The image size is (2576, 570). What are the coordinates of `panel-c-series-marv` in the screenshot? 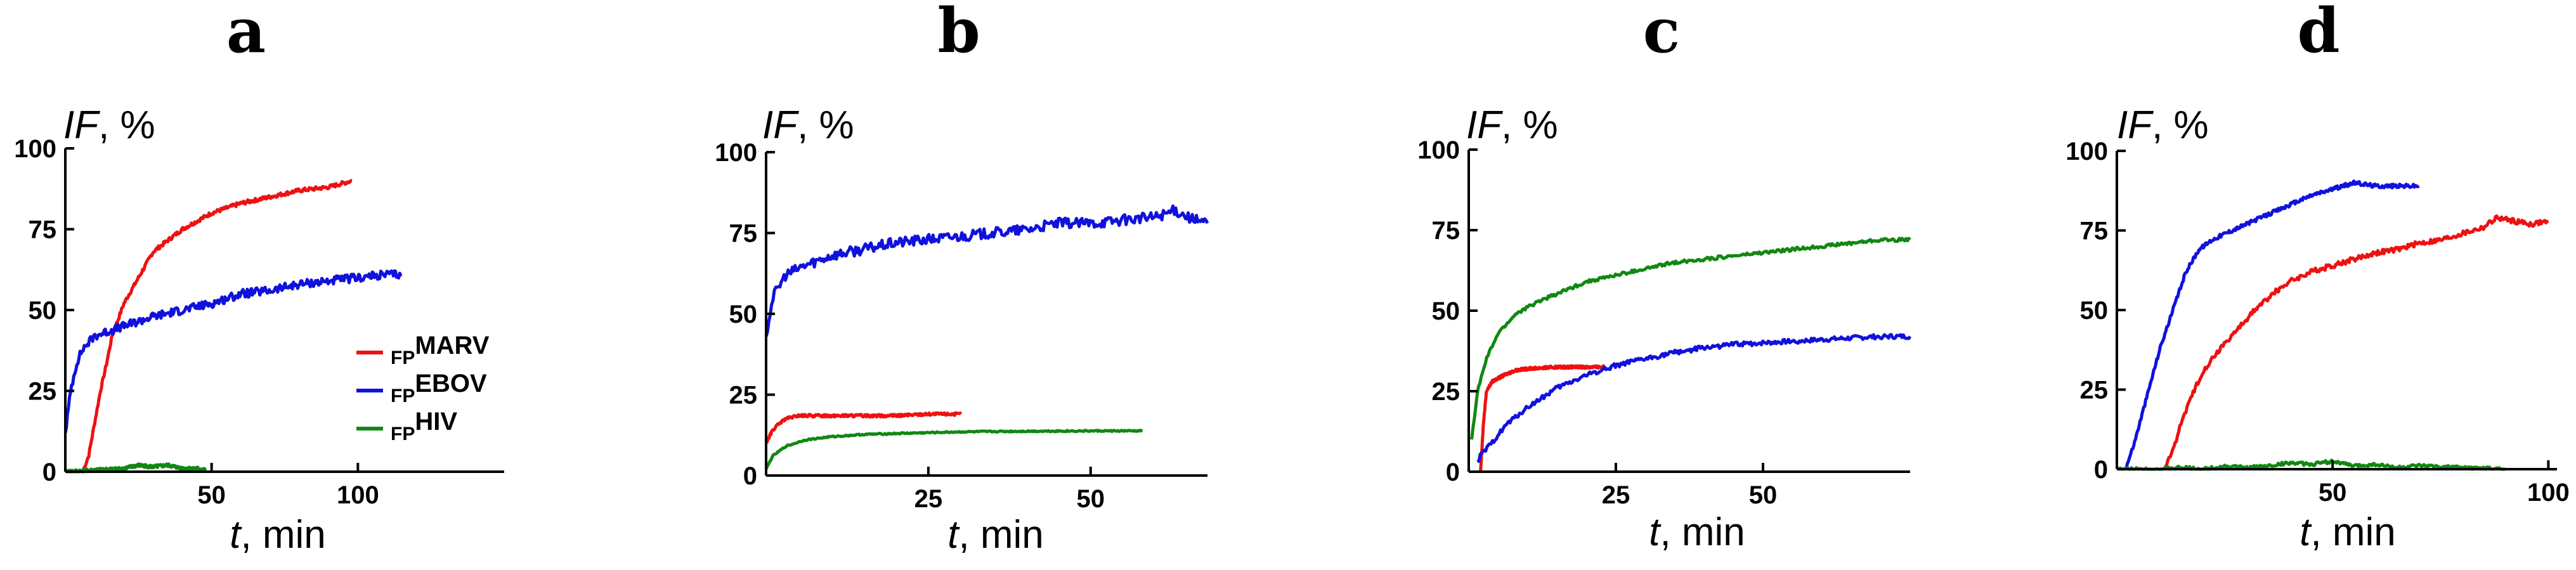 It's located at (1542, 418).